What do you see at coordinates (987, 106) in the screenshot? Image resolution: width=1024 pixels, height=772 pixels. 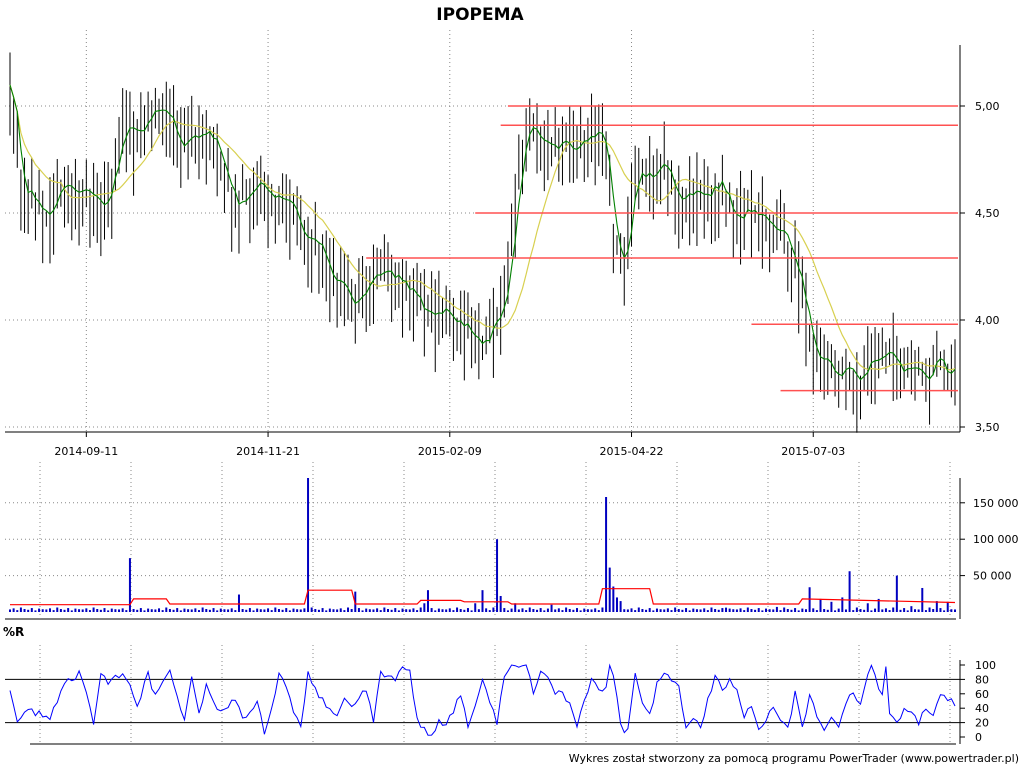 I see `price-y-tick-label: 5,00` at bounding box center [987, 106].